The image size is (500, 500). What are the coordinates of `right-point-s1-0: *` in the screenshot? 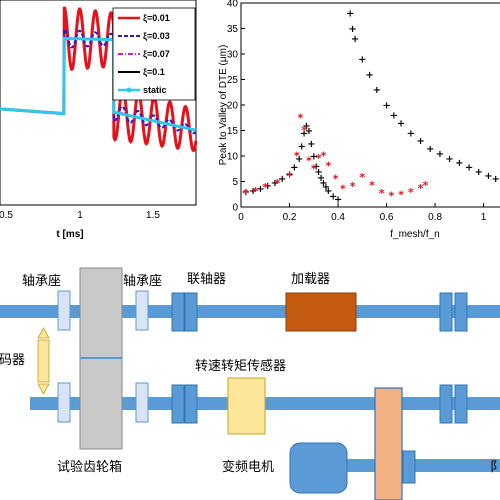 It's located at (246, 193).